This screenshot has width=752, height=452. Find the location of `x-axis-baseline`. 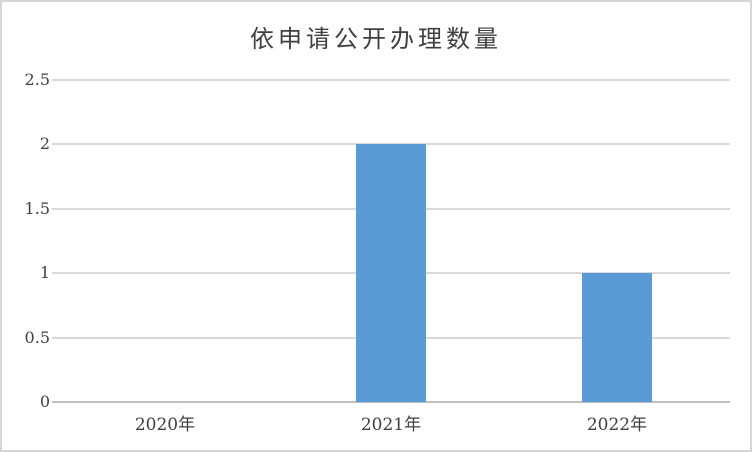

x-axis-baseline is located at coordinates (391, 402).